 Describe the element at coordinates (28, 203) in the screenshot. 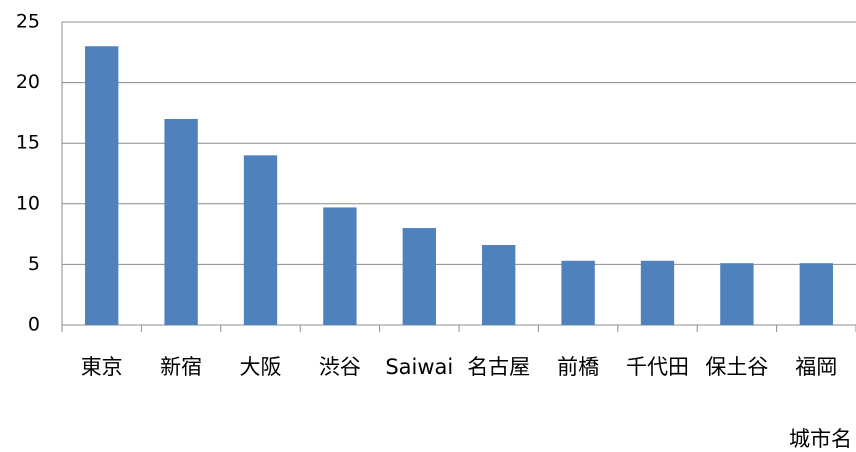

I see `y-tick-label: 10` at that location.